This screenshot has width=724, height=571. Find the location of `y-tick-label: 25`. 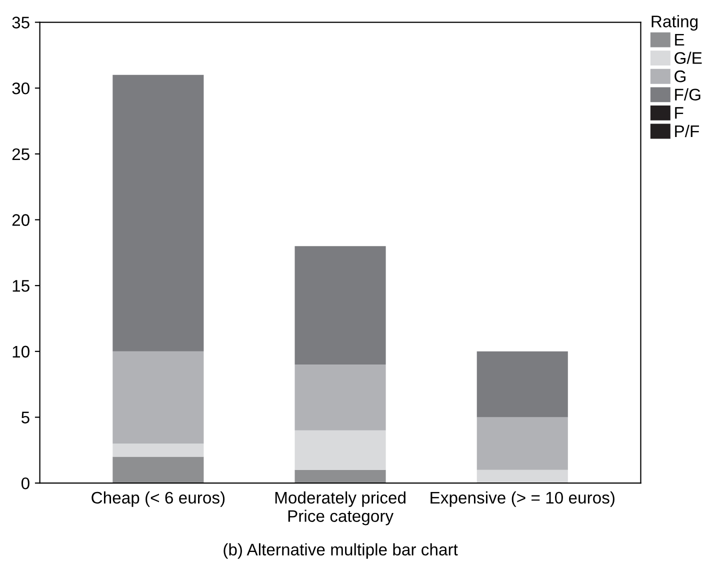

y-tick-label: 25 is located at coordinates (21, 154).